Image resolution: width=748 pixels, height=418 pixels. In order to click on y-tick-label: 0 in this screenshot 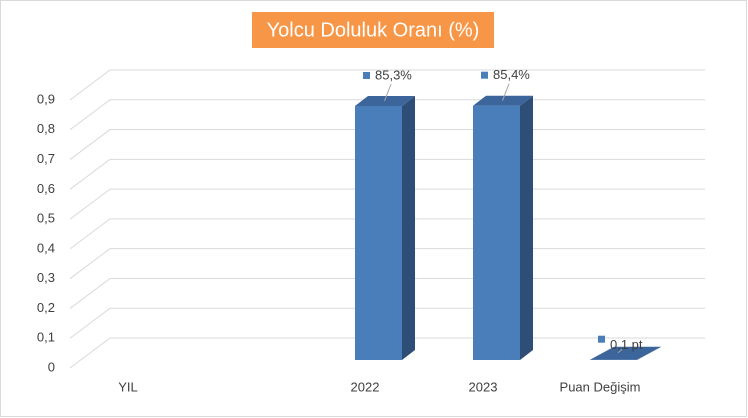, I will do `click(51, 366)`.